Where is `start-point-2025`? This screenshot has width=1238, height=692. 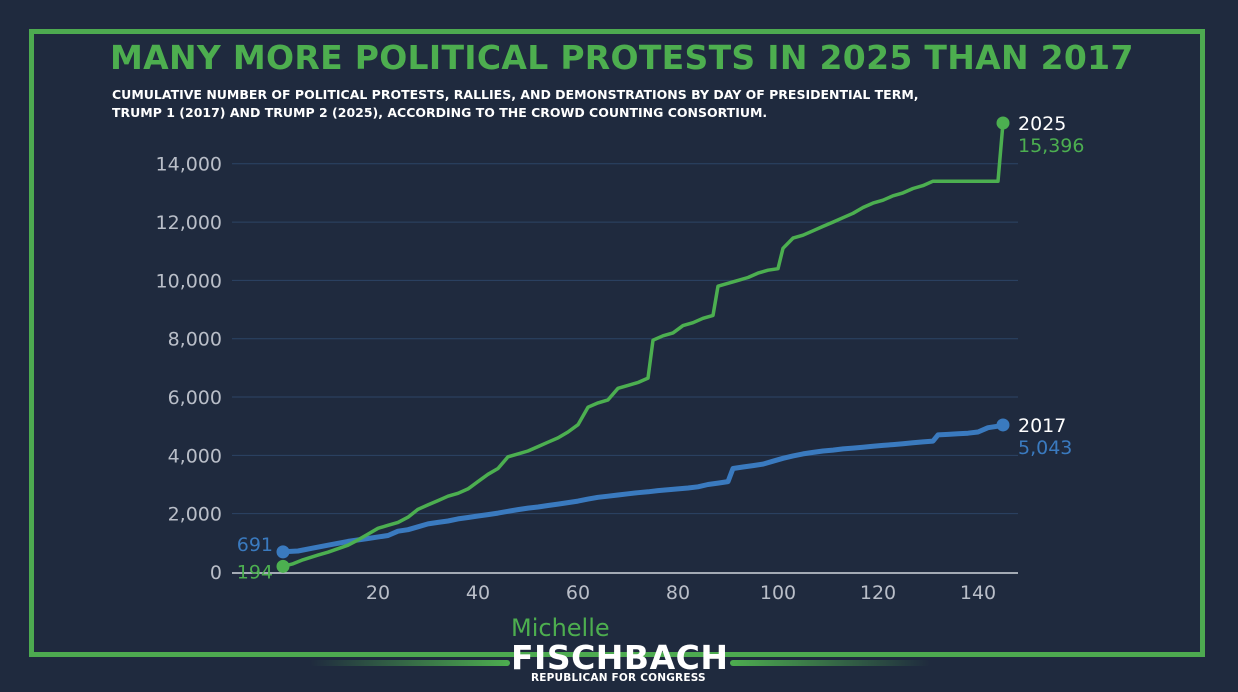 start-point-2025 is located at coordinates (283, 566).